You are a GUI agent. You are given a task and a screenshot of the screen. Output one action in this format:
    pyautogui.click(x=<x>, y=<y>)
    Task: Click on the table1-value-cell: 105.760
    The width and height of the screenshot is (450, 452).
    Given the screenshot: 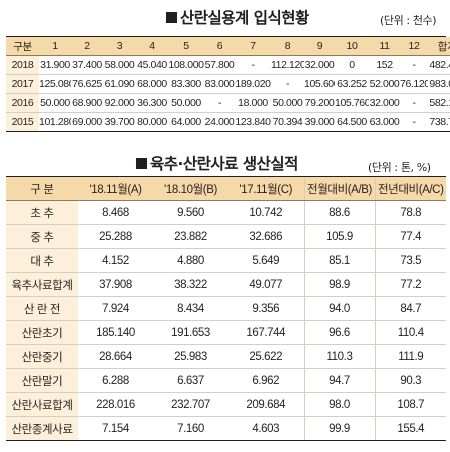 What is the action you would take?
    pyautogui.click(x=352, y=103)
    